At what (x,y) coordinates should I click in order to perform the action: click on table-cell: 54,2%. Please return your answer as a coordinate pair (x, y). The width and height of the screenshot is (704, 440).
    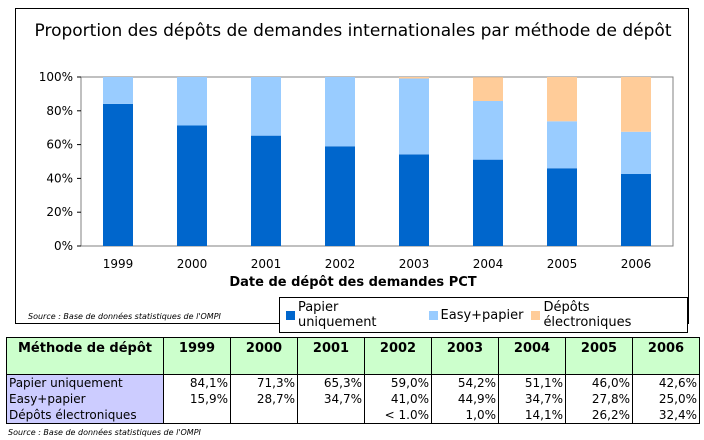
    Looking at the image, I should click on (465, 383).